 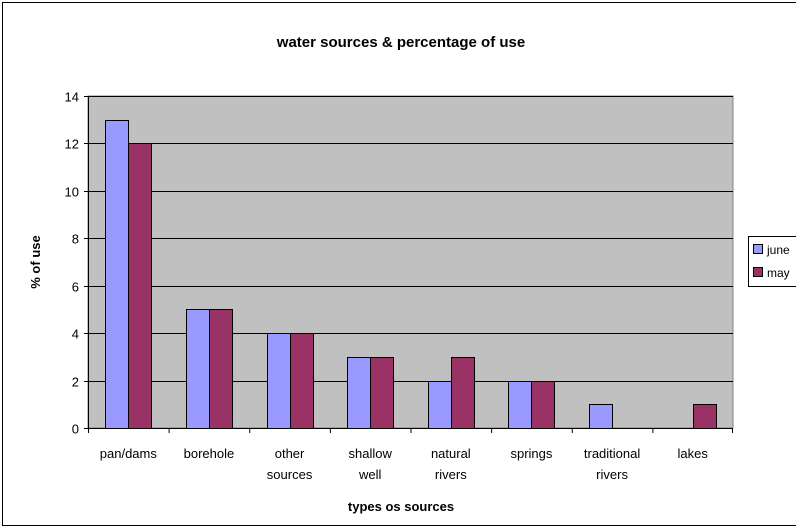 I want to click on legend-label-june: june, so click(x=778, y=250).